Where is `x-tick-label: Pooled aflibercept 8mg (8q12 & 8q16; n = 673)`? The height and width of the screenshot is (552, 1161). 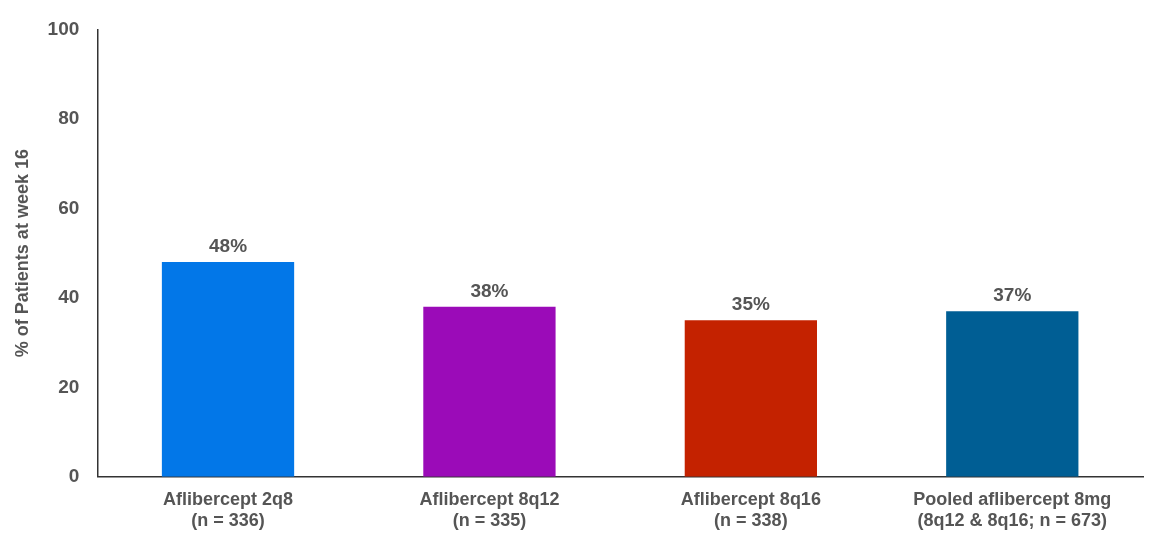
x-tick-label: Pooled aflibercept 8mg (8q12 & 8q16; n = 673) is located at coordinates (1012, 509).